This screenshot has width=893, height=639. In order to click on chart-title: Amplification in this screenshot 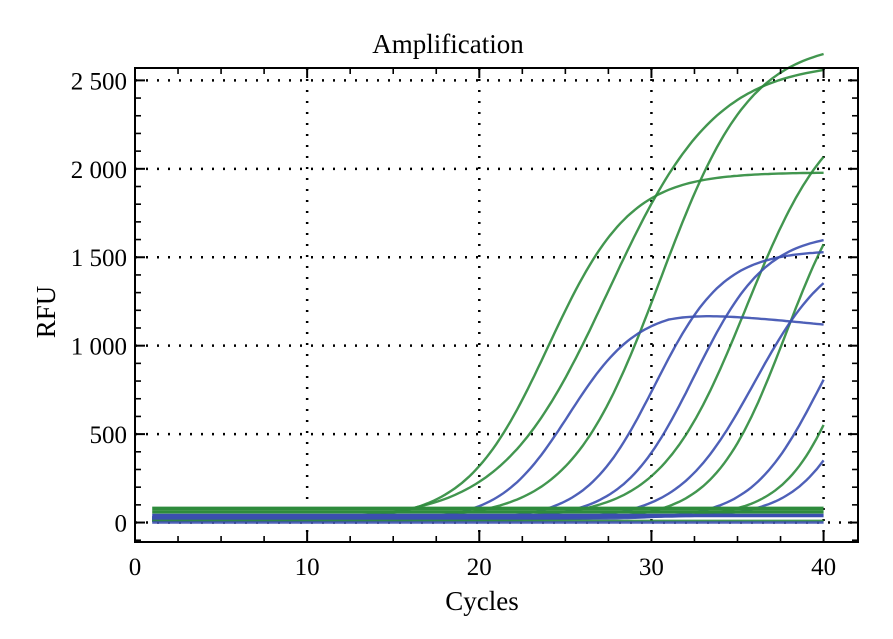, I will do `click(448, 44)`.